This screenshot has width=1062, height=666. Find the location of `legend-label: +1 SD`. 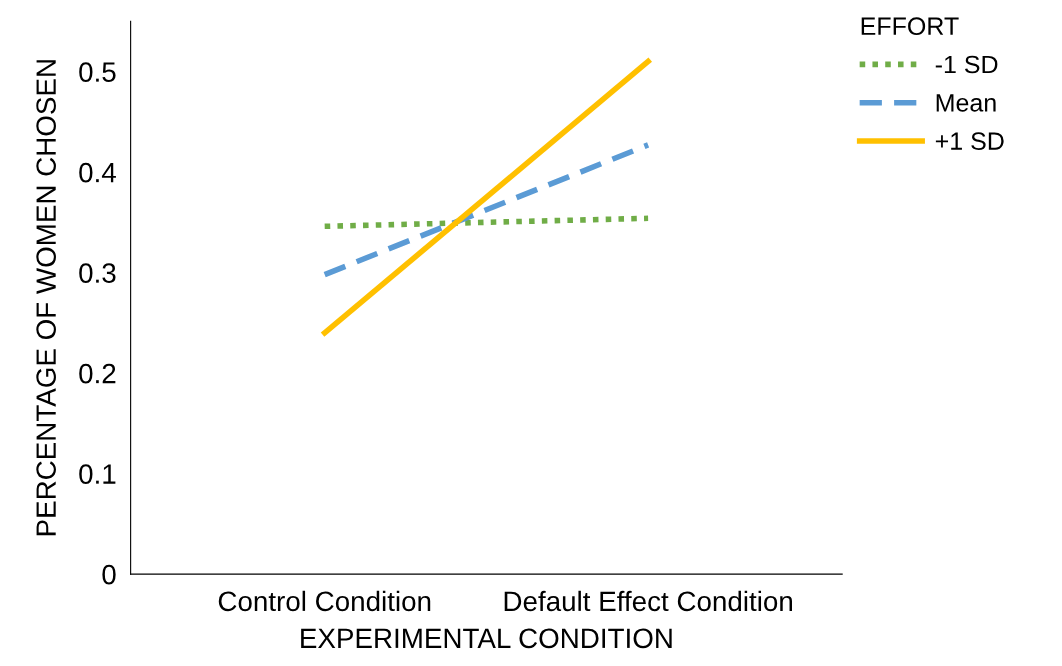

legend-label: +1 SD is located at coordinates (969, 141).